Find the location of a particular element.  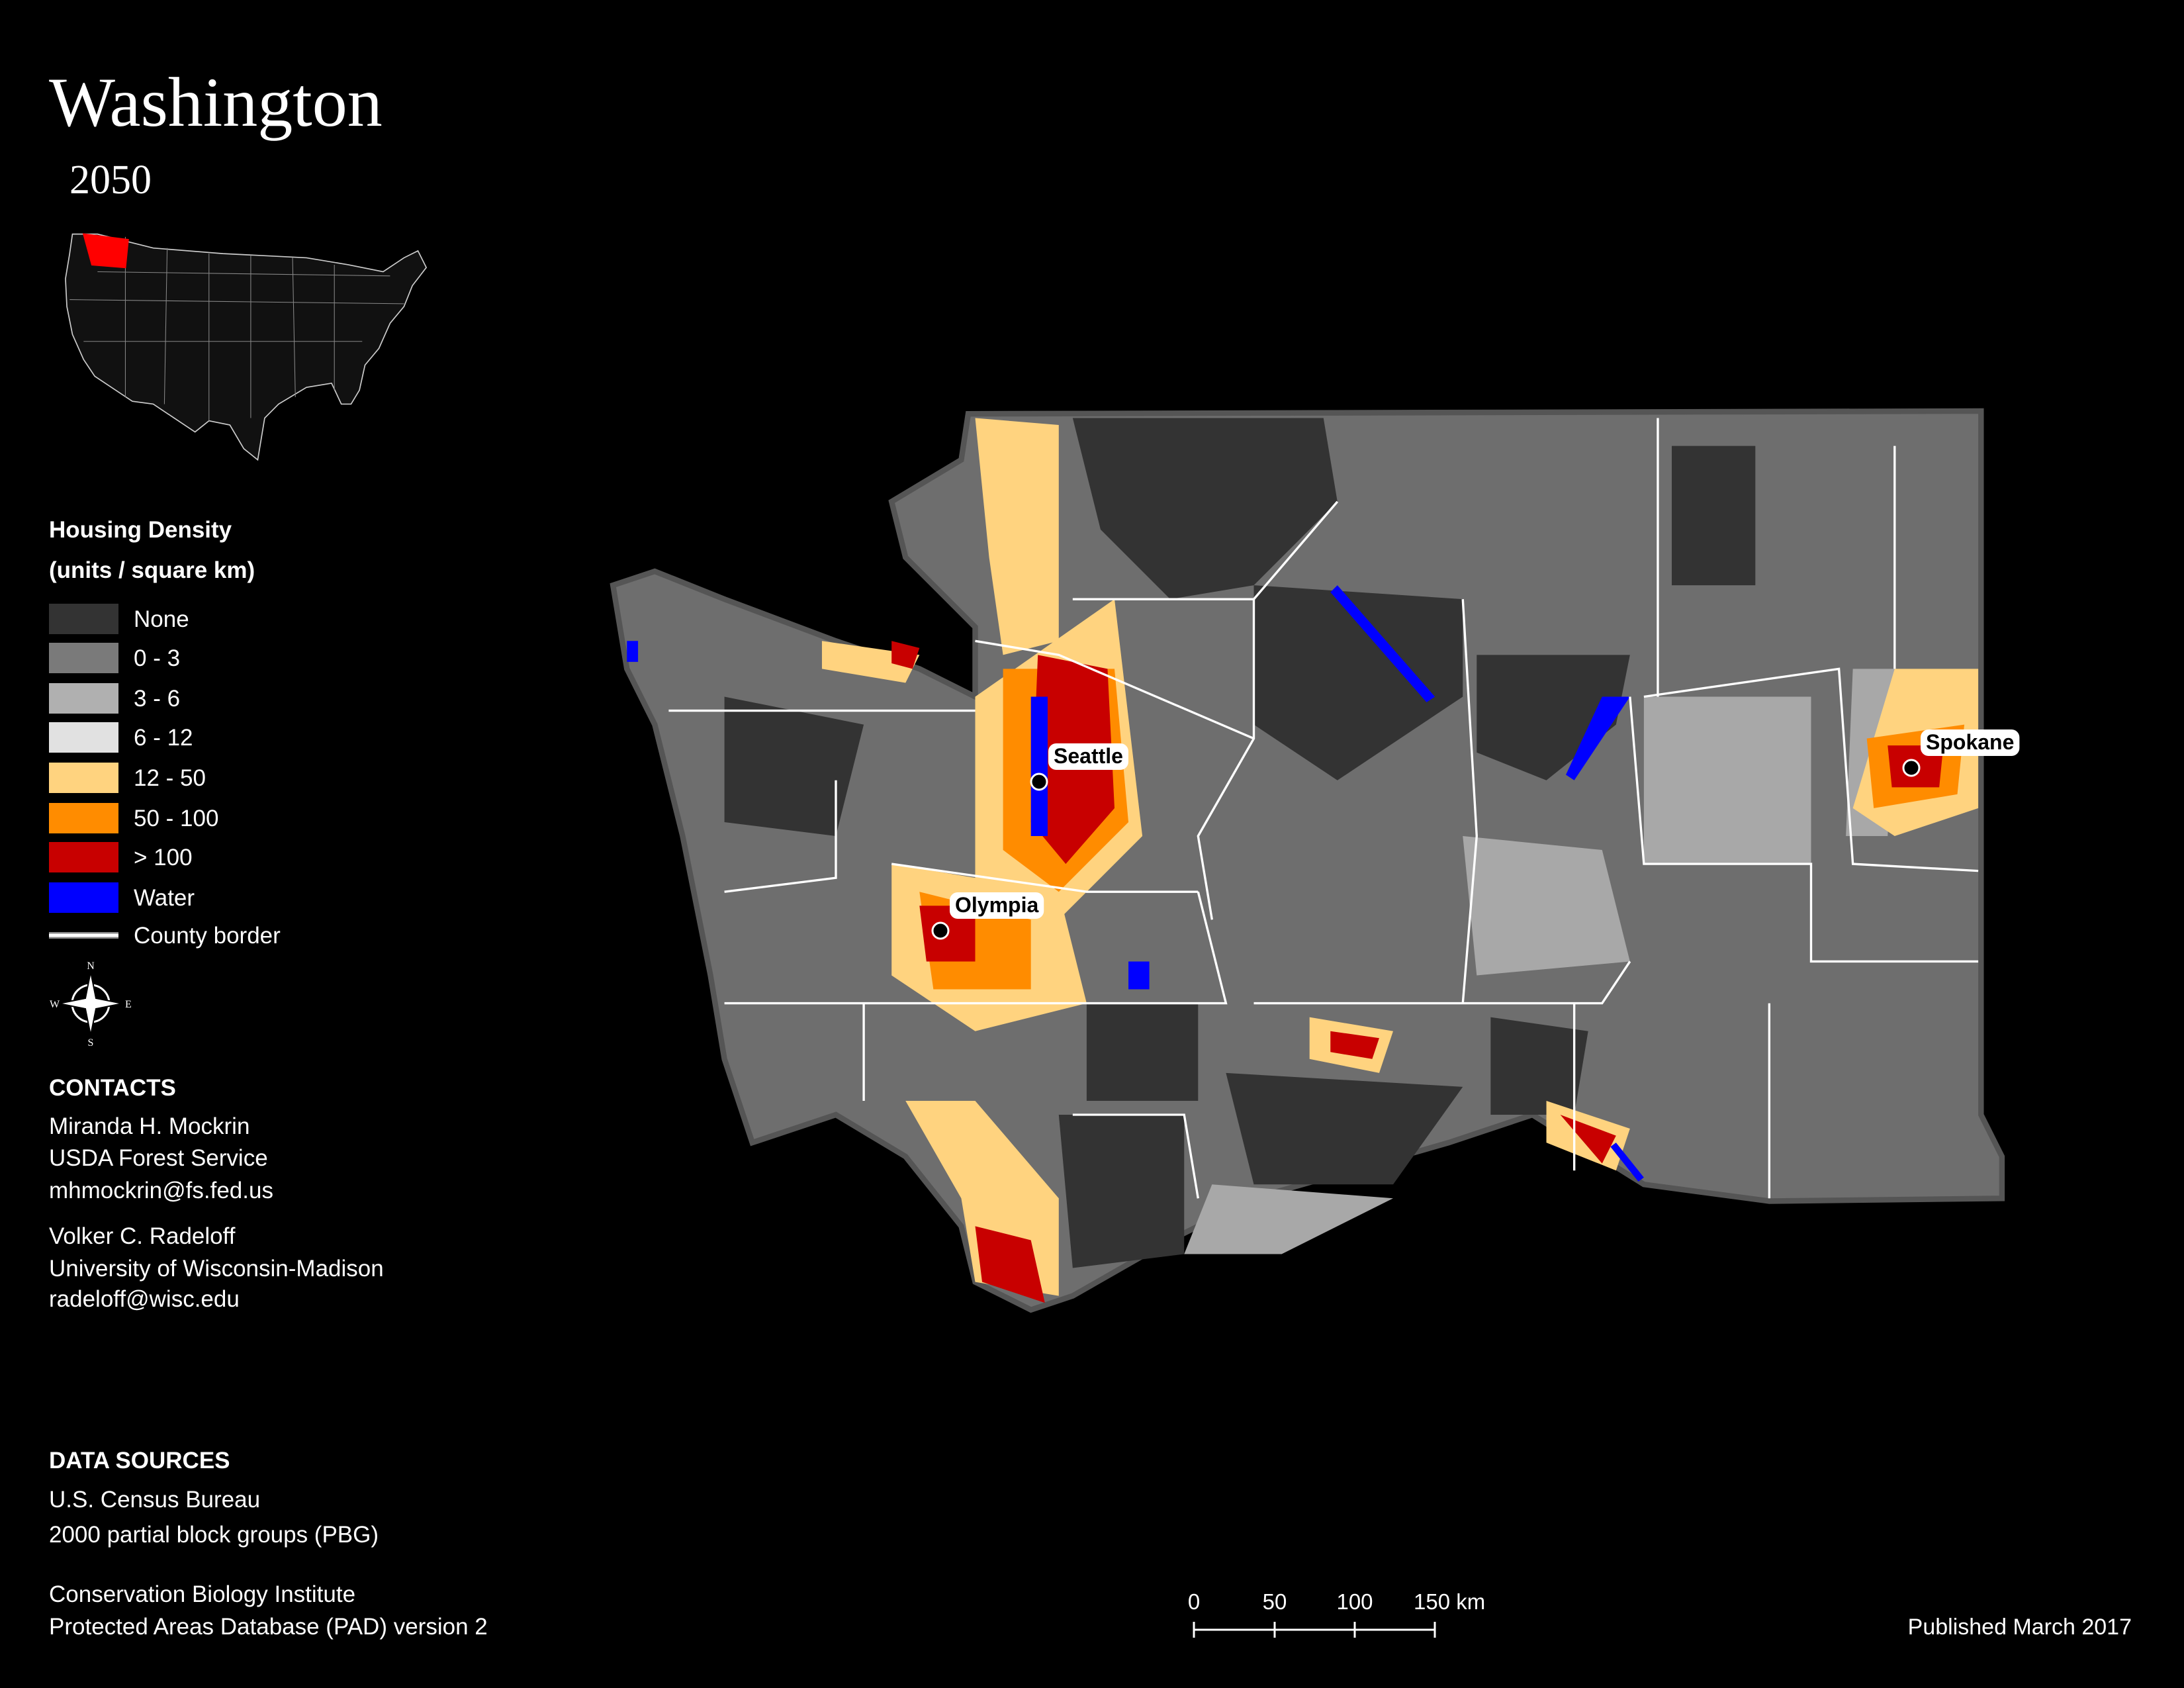

sources-heading: DATA SOURCES is located at coordinates (139, 1461).